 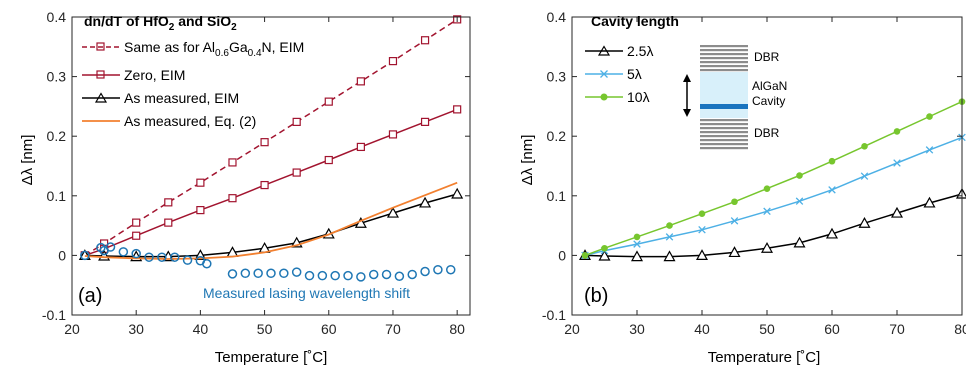 What do you see at coordinates (265, 329) in the screenshot?
I see `x-tick-label: 50` at bounding box center [265, 329].